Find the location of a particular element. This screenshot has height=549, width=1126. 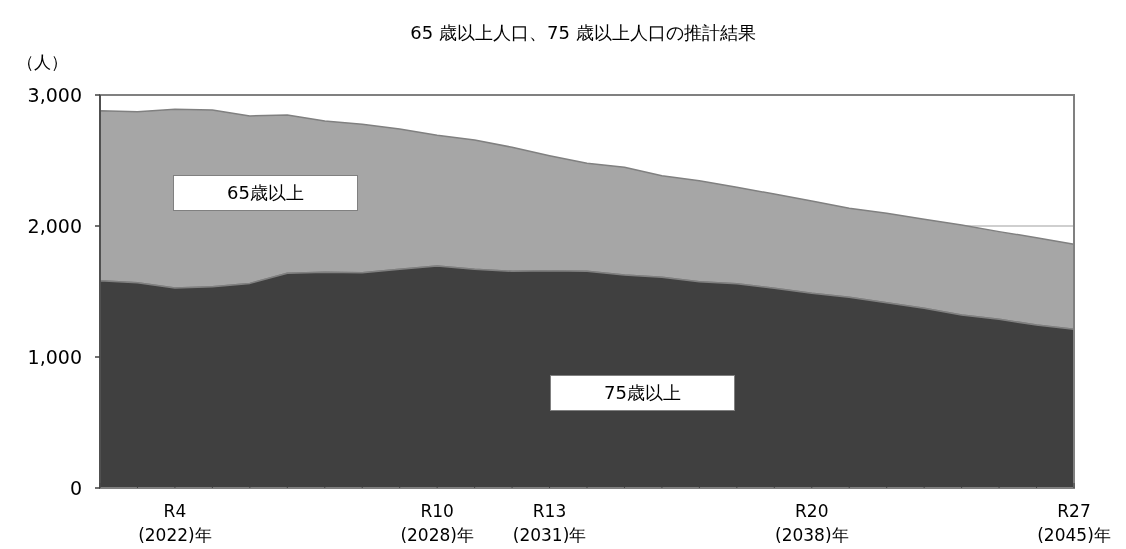

x-tick-label: R20 (2038)年 is located at coordinates (812, 523).